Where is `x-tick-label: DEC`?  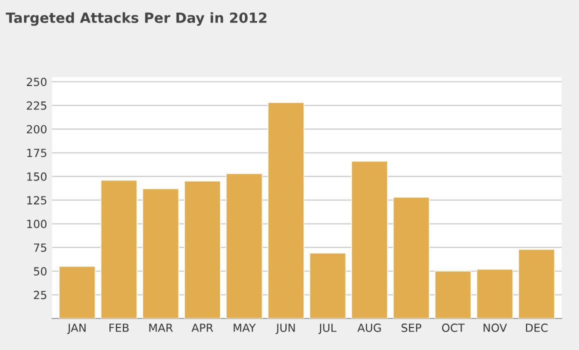 x-tick-label: DEC is located at coordinates (537, 328).